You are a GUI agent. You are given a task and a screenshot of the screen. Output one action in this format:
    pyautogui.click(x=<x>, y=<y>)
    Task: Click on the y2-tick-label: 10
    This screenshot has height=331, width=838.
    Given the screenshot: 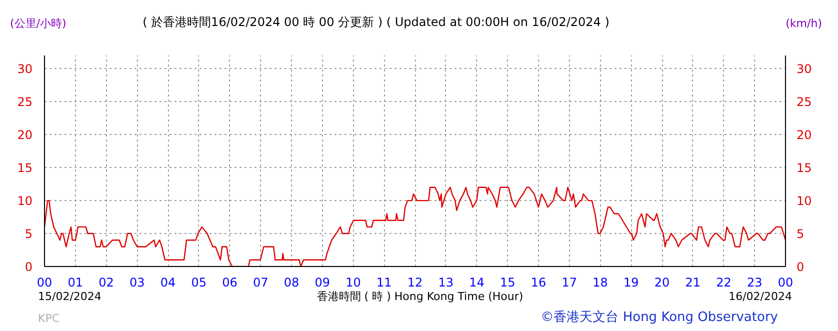 What is the action you would take?
    pyautogui.click(x=804, y=201)
    